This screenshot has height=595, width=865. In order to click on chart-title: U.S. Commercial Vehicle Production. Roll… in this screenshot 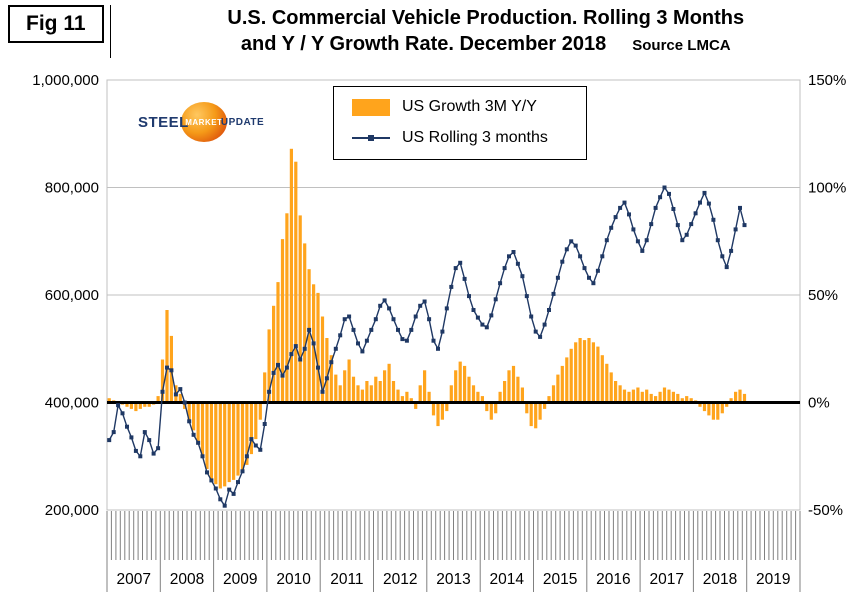, I will do `click(482, 31)`.